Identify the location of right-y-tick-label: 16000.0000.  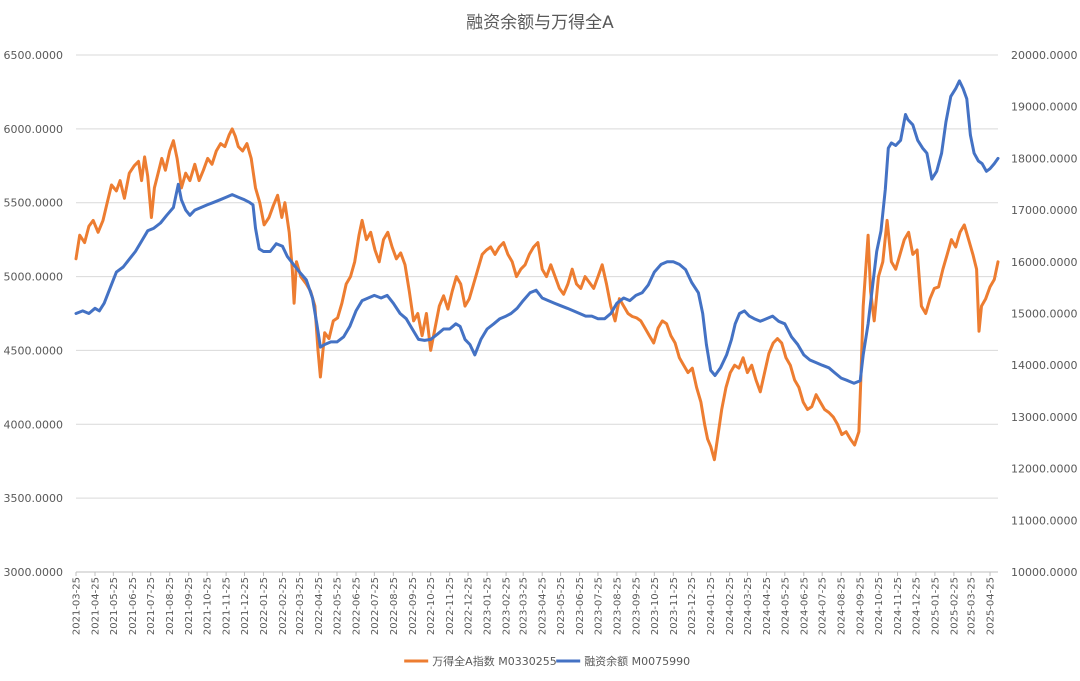
(1044, 262).